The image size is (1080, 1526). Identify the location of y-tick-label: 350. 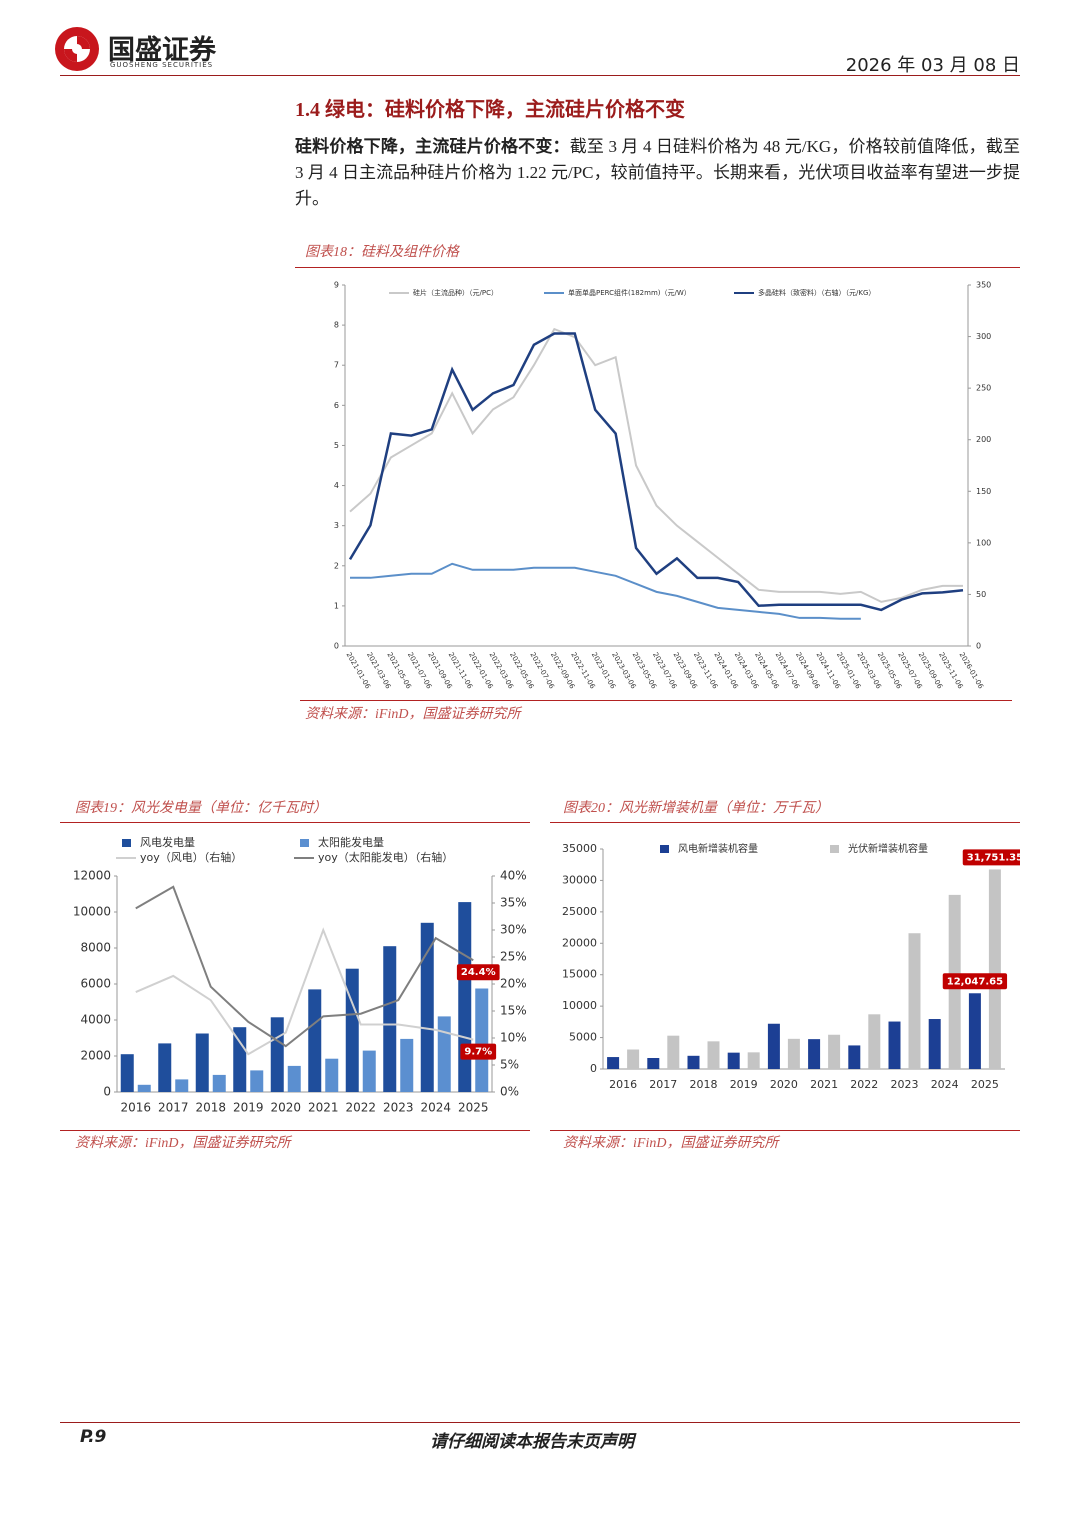
(983, 285).